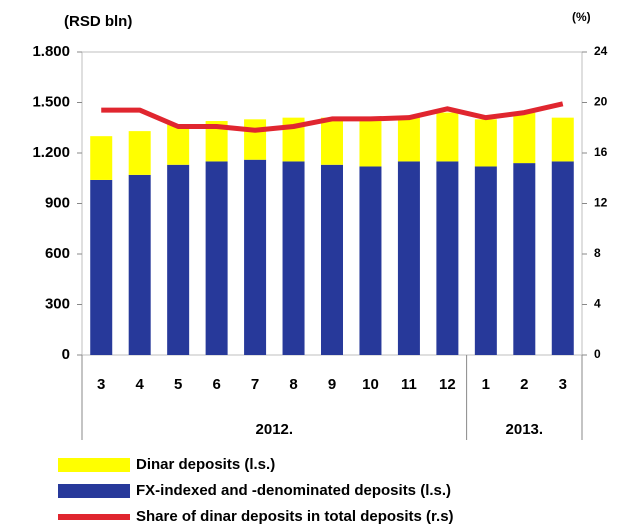 Image resolution: width=618 pixels, height=530 pixels. Describe the element at coordinates (581, 17) in the screenshot. I see `y2-axis-label: (%)` at that location.